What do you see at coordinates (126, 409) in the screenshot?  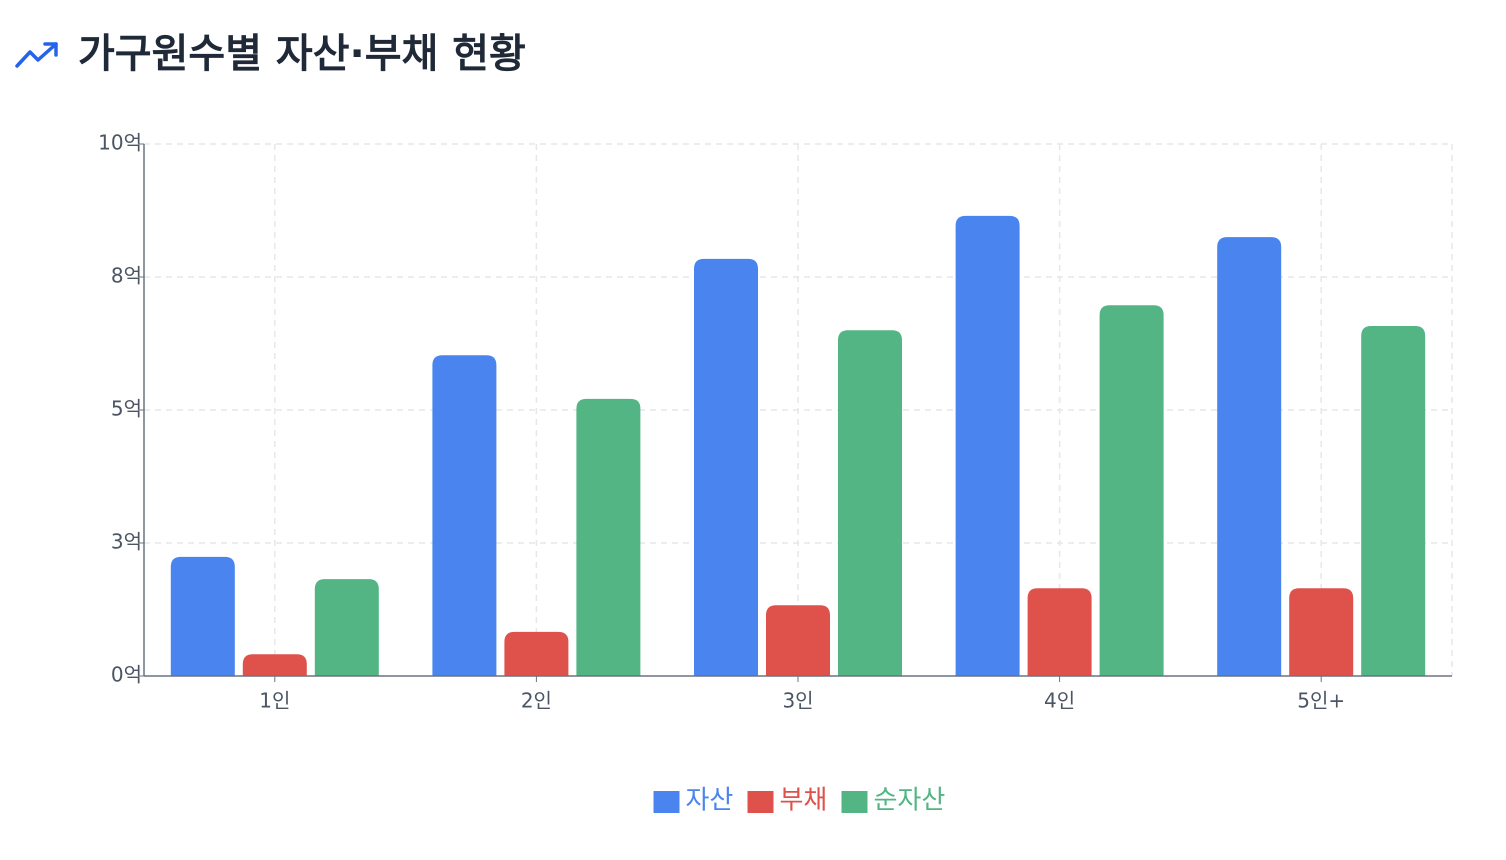 I see `y-tick-label: 5억` at bounding box center [126, 409].